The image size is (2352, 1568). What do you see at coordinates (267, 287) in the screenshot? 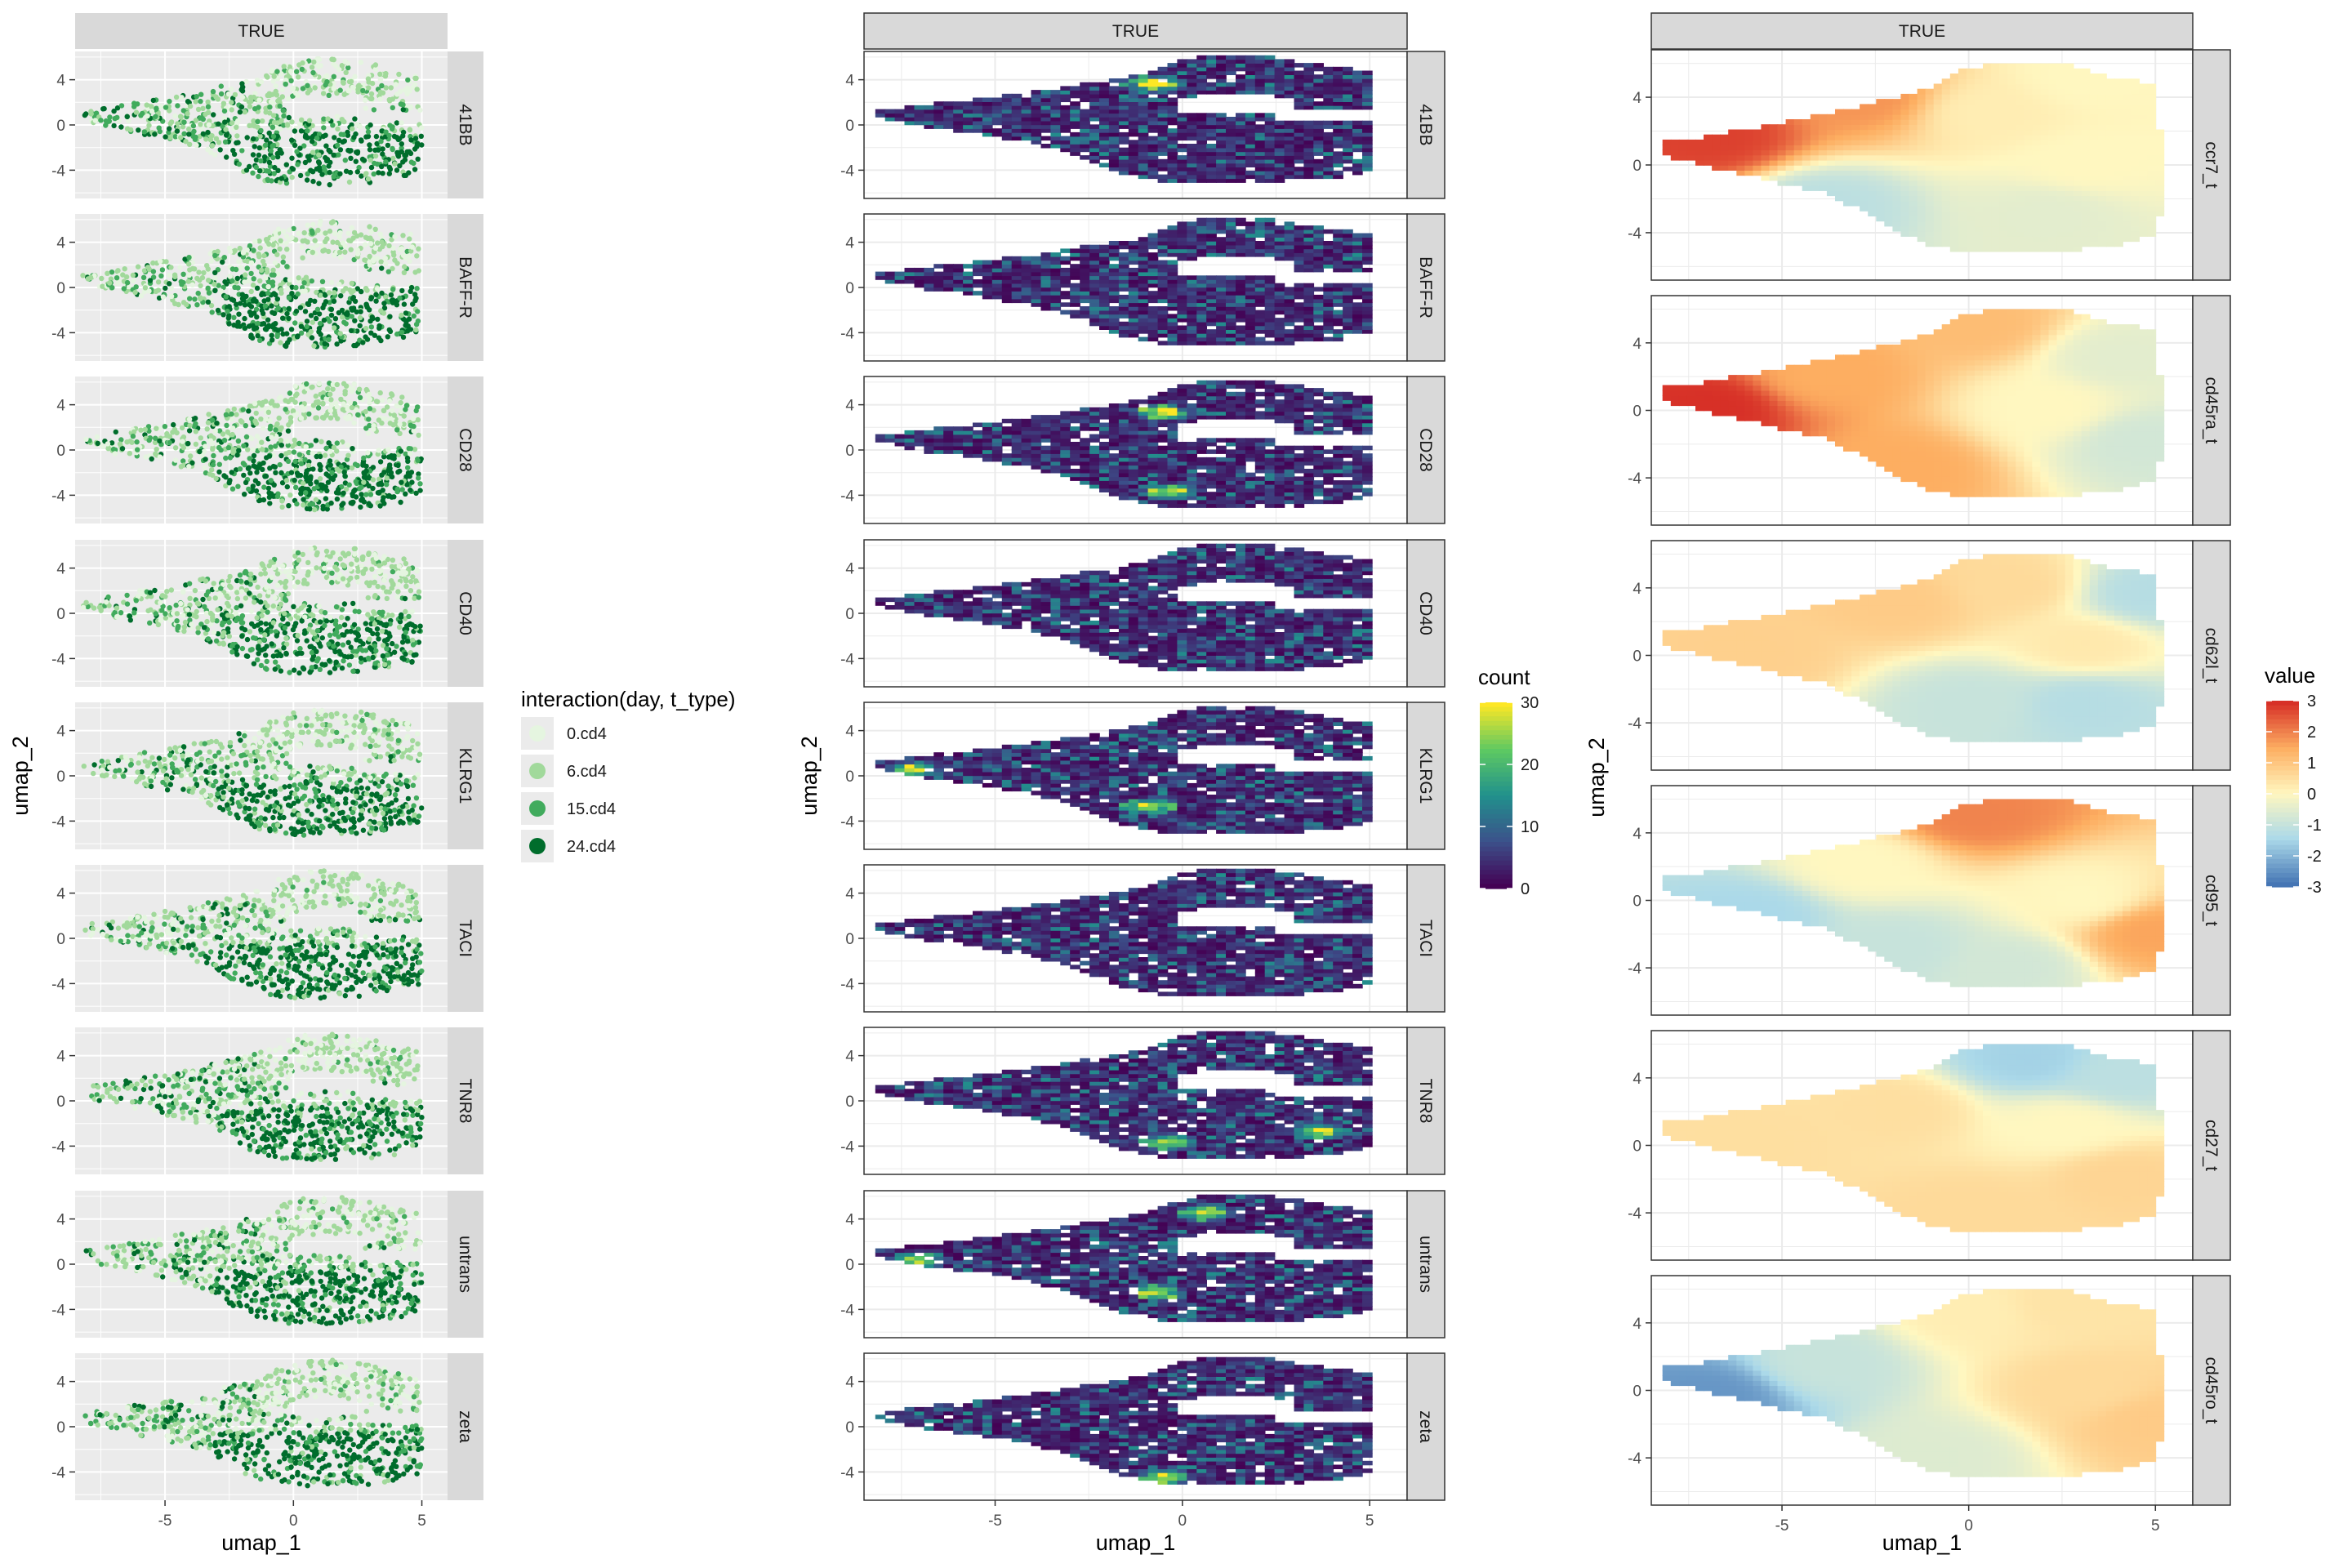
I see `facet-panel: BAFF-R40-4` at bounding box center [267, 287].